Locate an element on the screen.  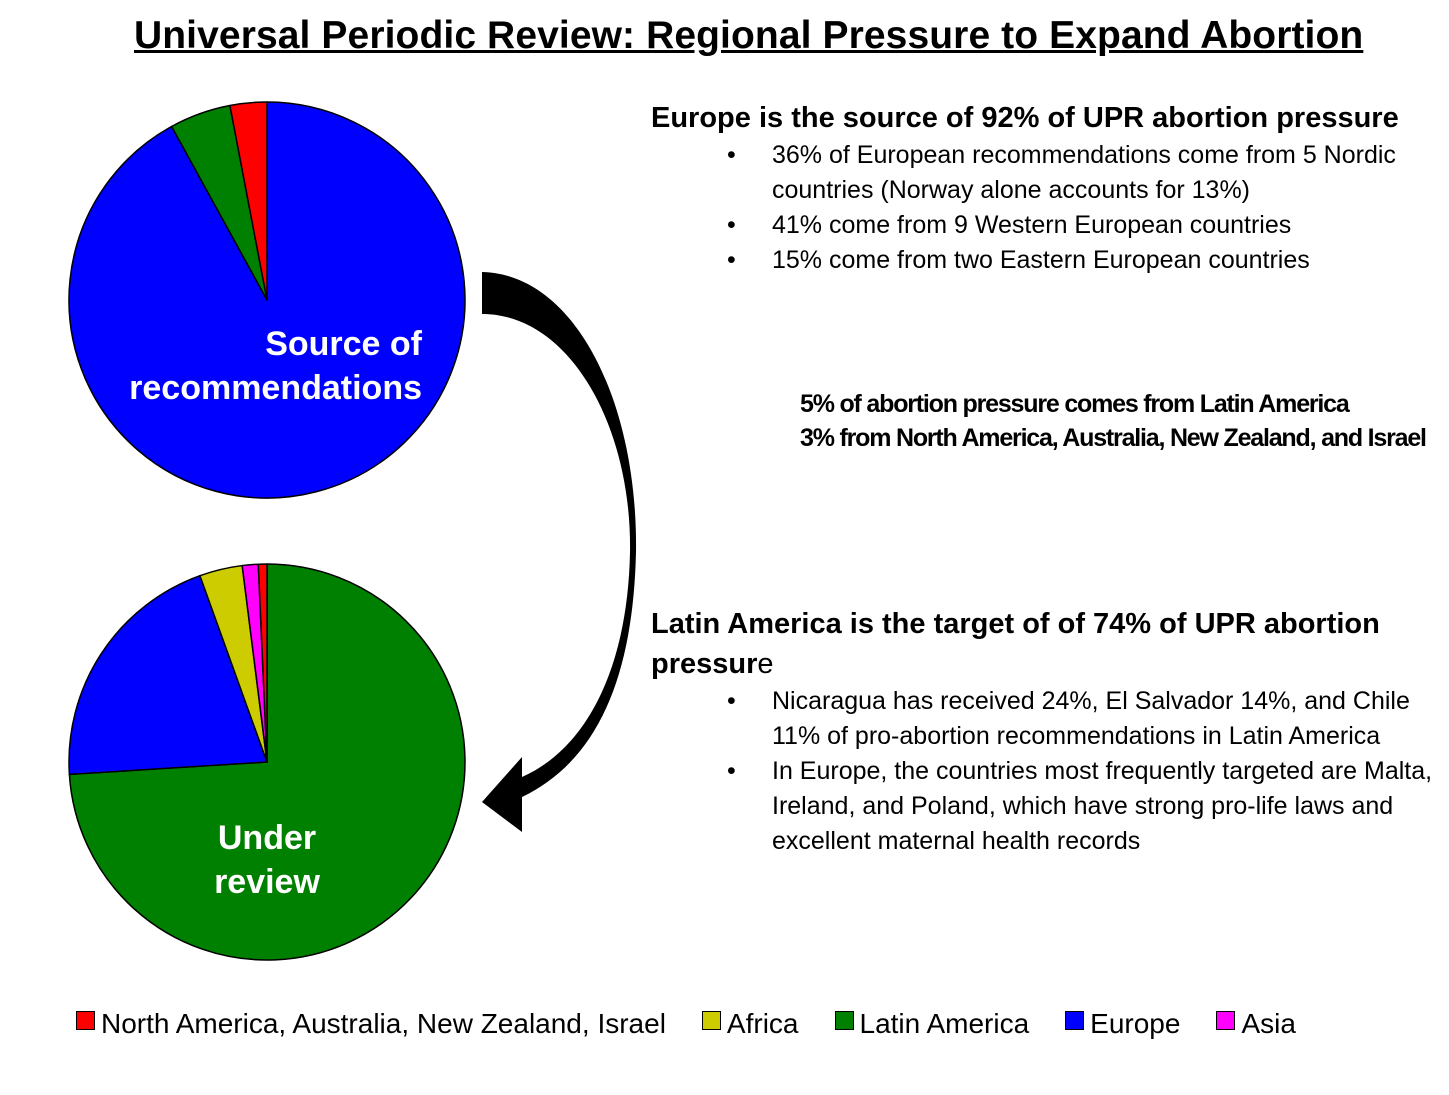
legend-item-latin-america: Latin America is located at coordinates (932, 1024).